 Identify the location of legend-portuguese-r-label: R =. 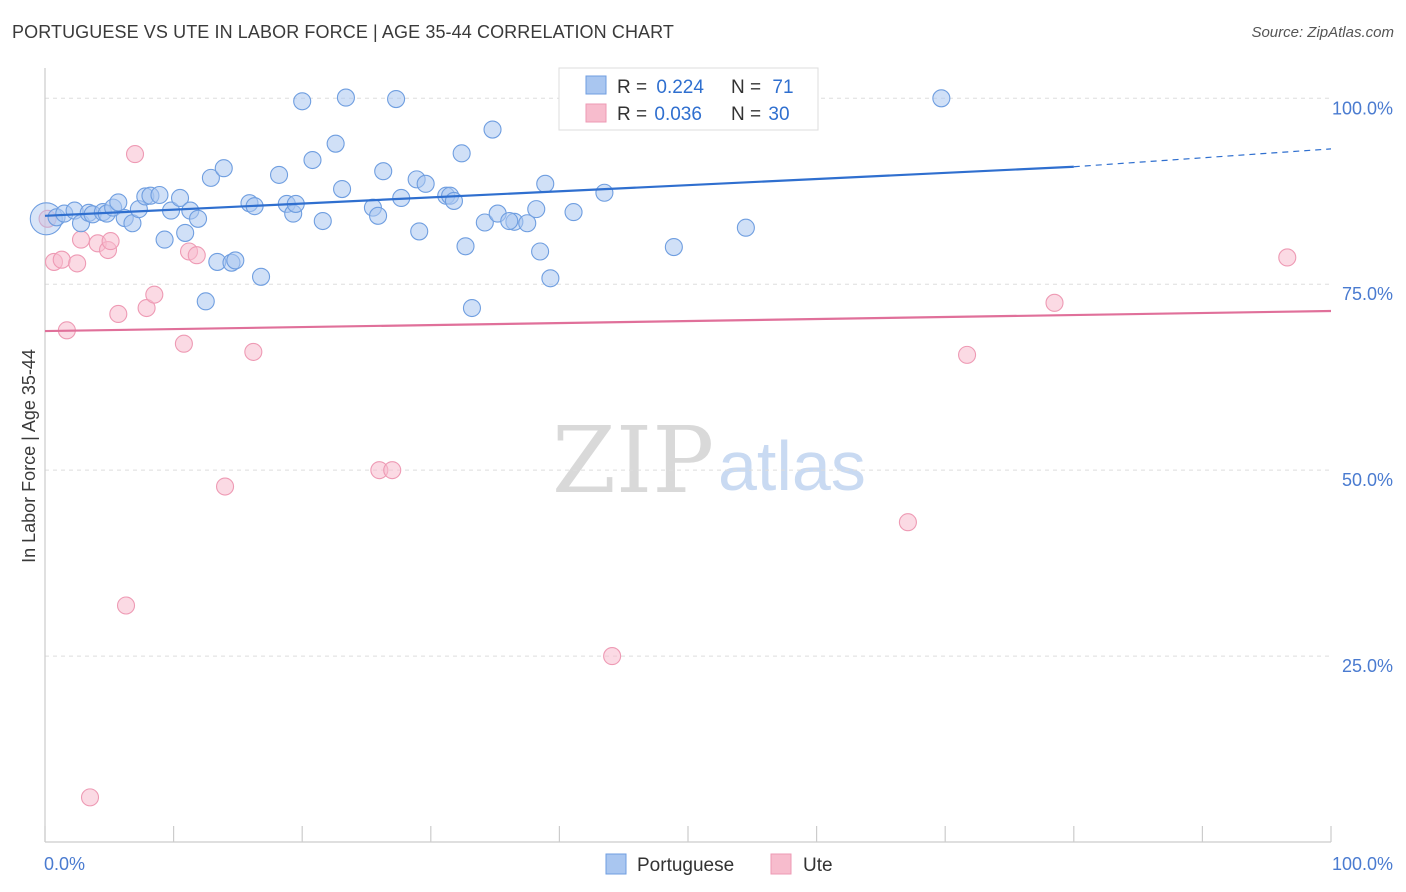
(634, 87).